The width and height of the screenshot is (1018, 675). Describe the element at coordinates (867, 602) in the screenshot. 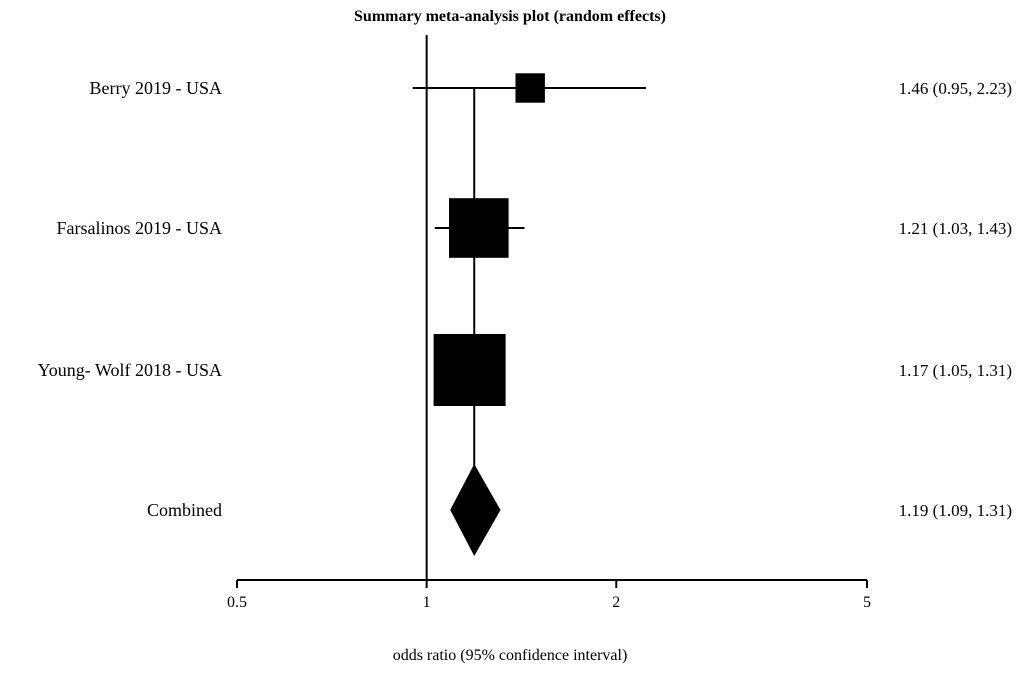

I see `x-tick-label-5: 5` at that location.